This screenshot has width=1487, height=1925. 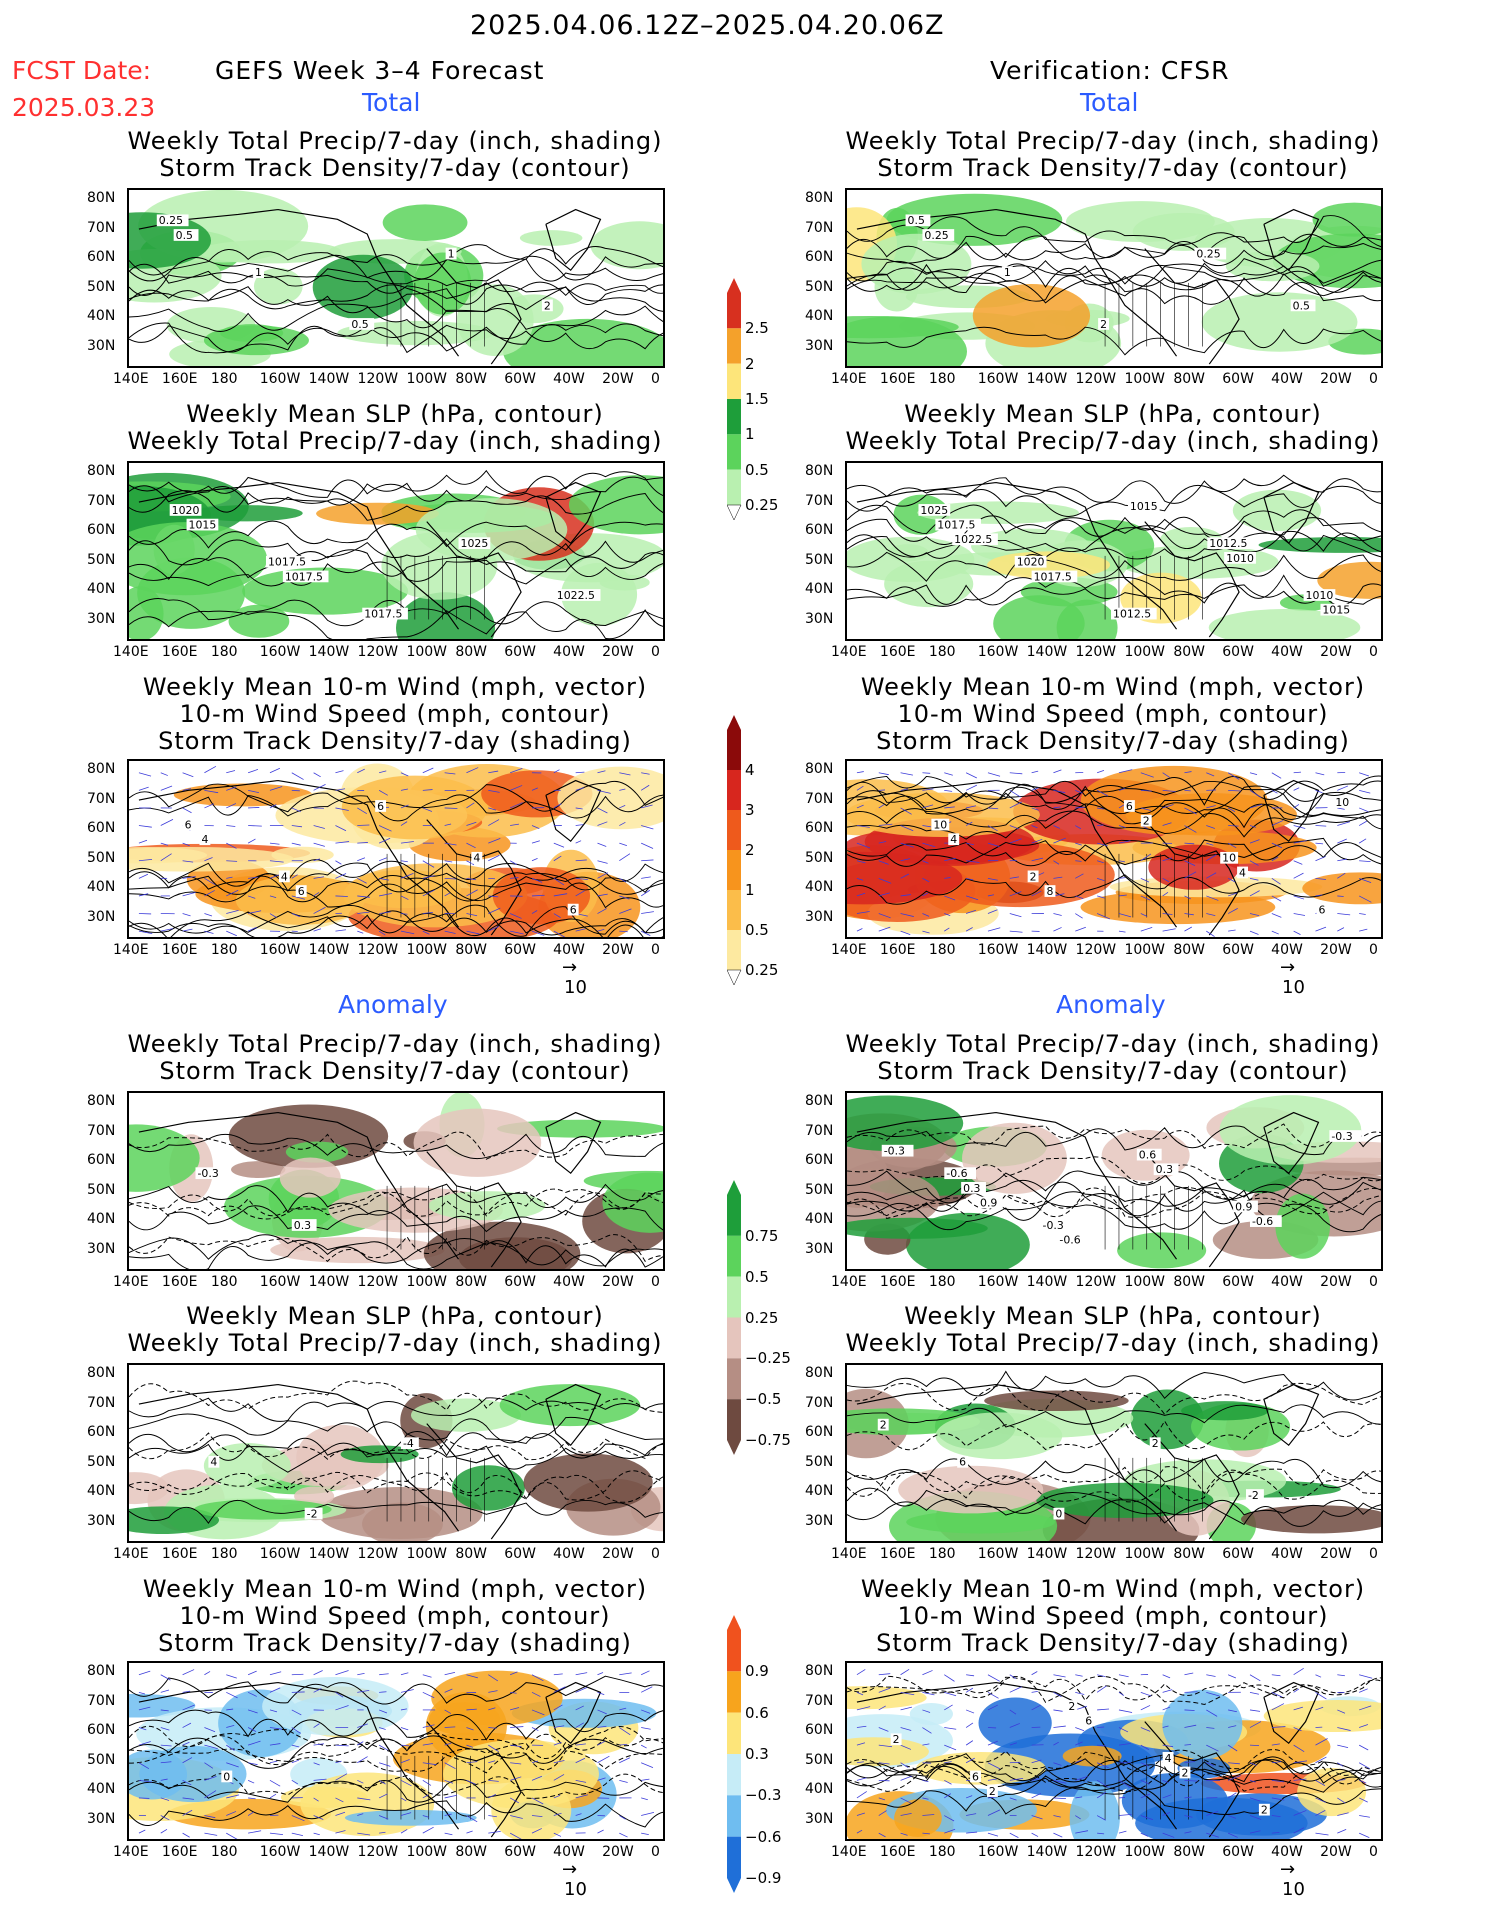 What do you see at coordinates (762, 1235) in the screenshot?
I see `colorbar-label: 0.75` at bounding box center [762, 1235].